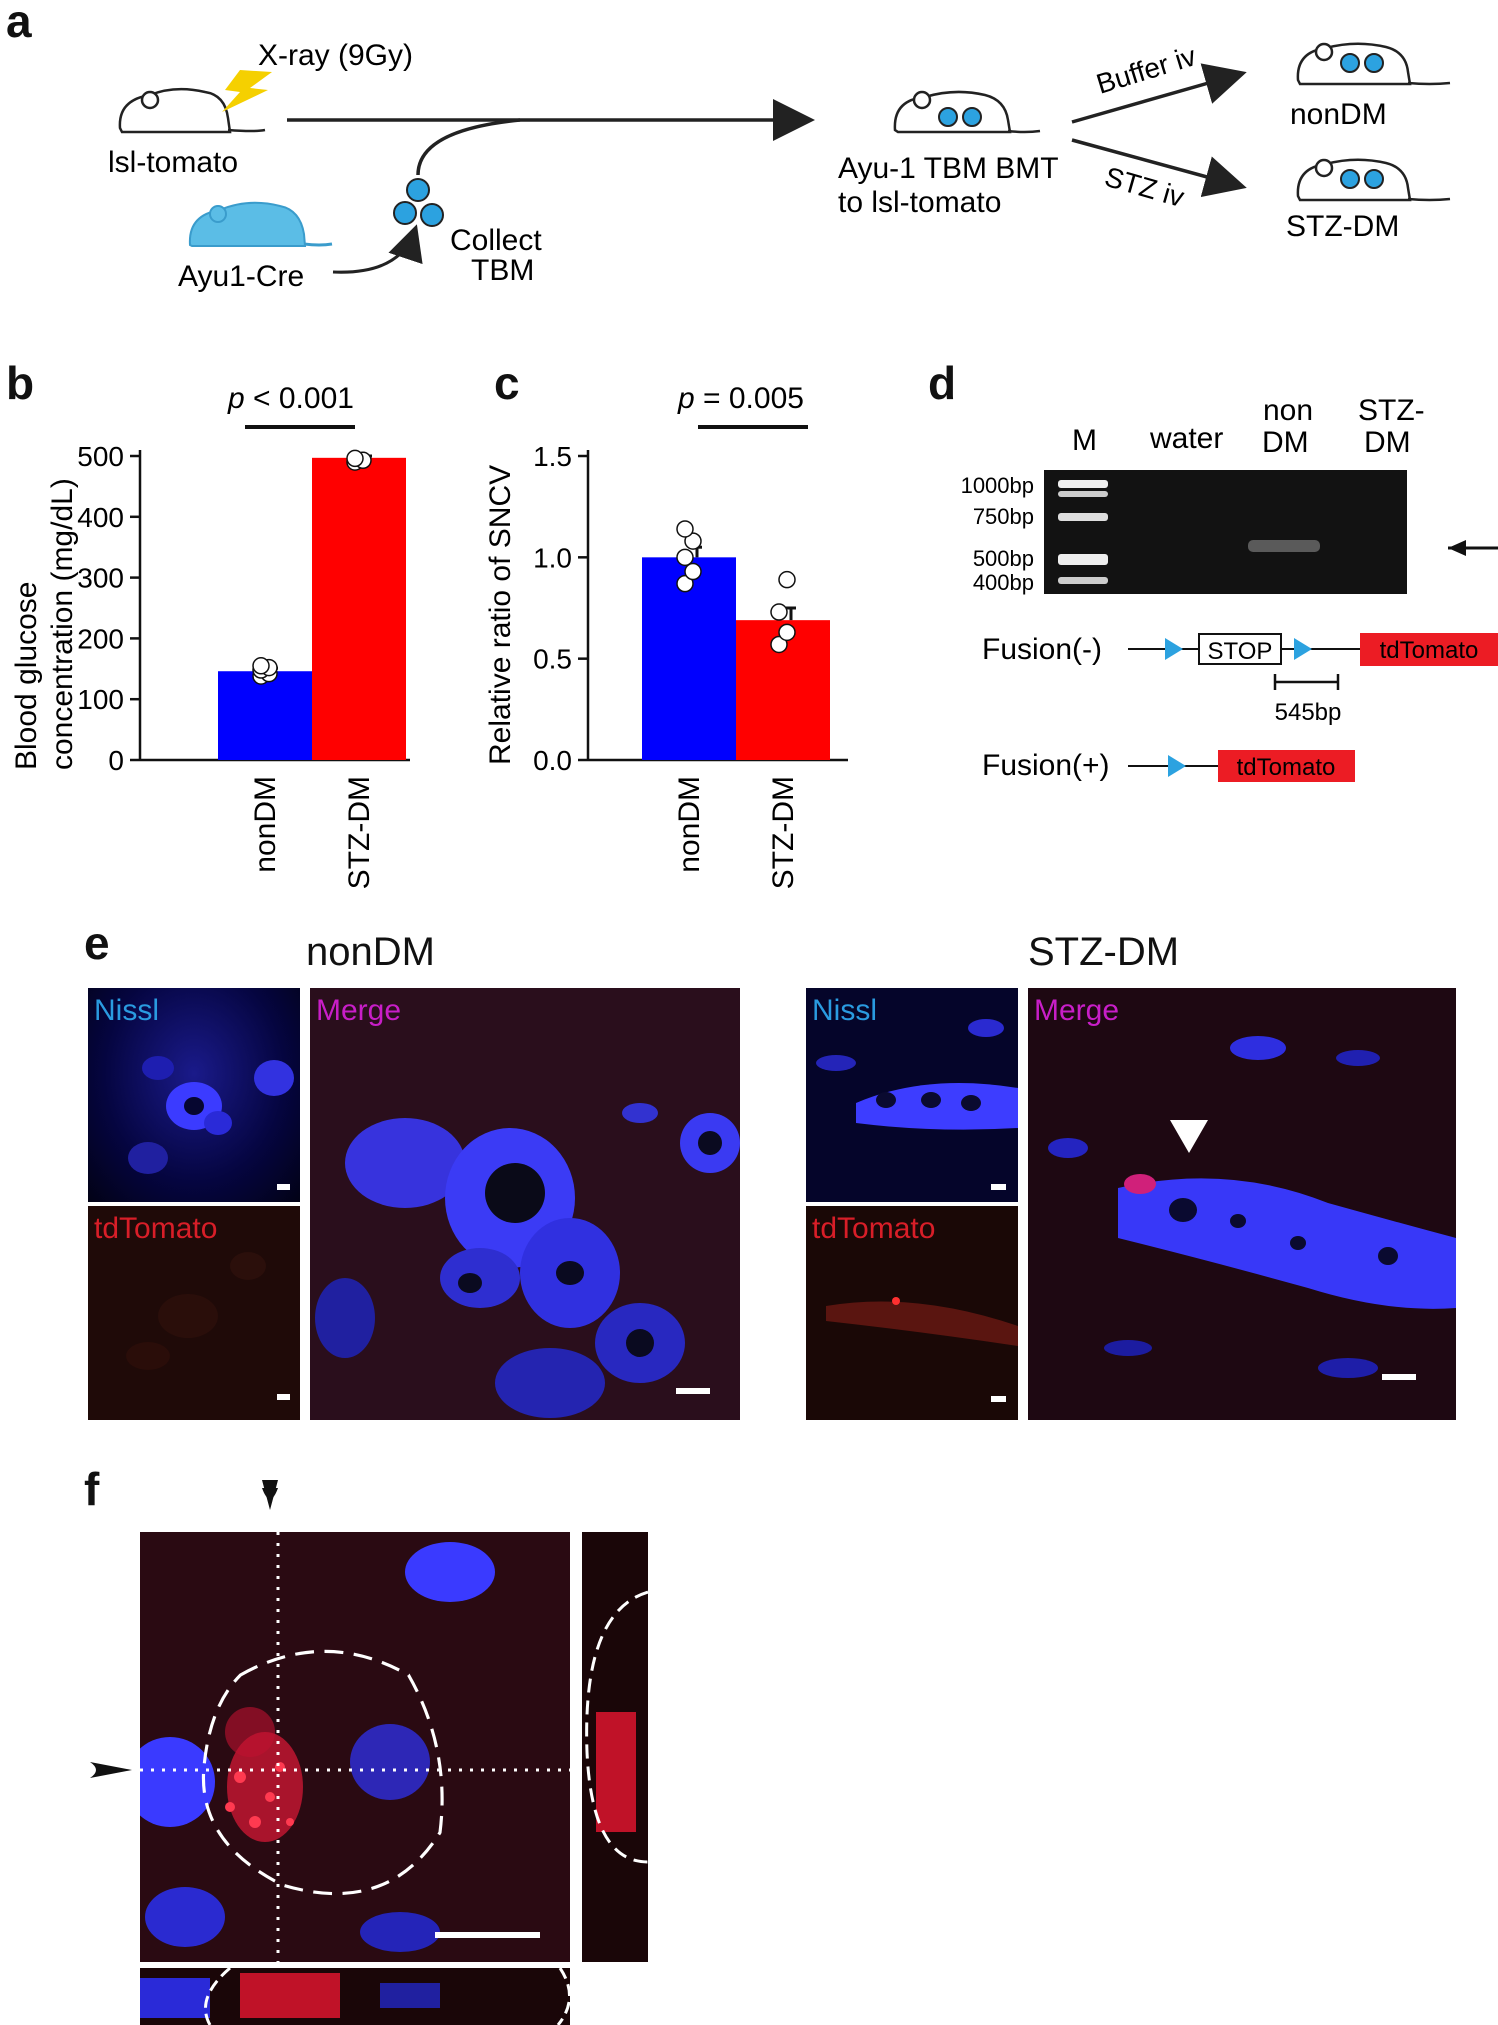 The width and height of the screenshot is (1498, 2025). What do you see at coordinates (418, 202) in the screenshot?
I see `tbm-cells-icon` at bounding box center [418, 202].